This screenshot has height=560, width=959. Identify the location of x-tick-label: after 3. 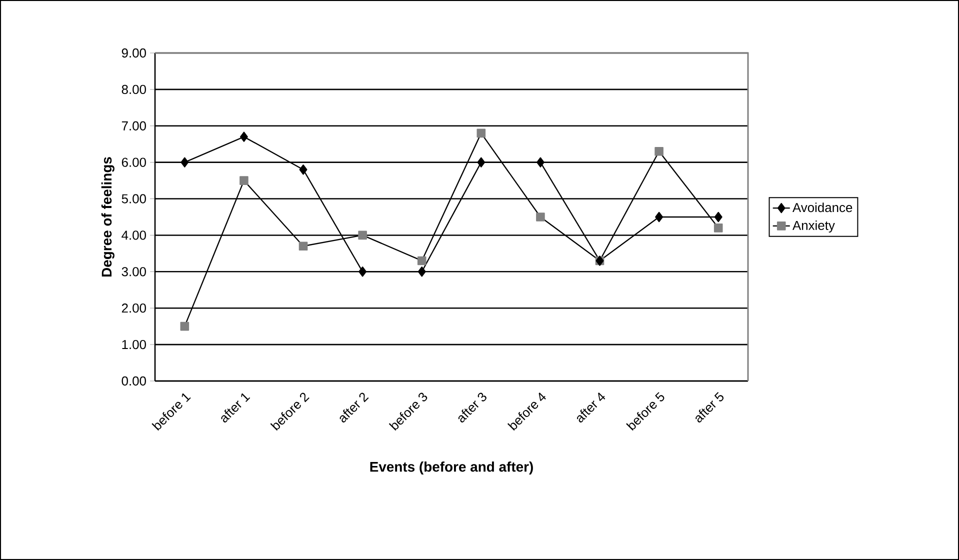
(472, 407).